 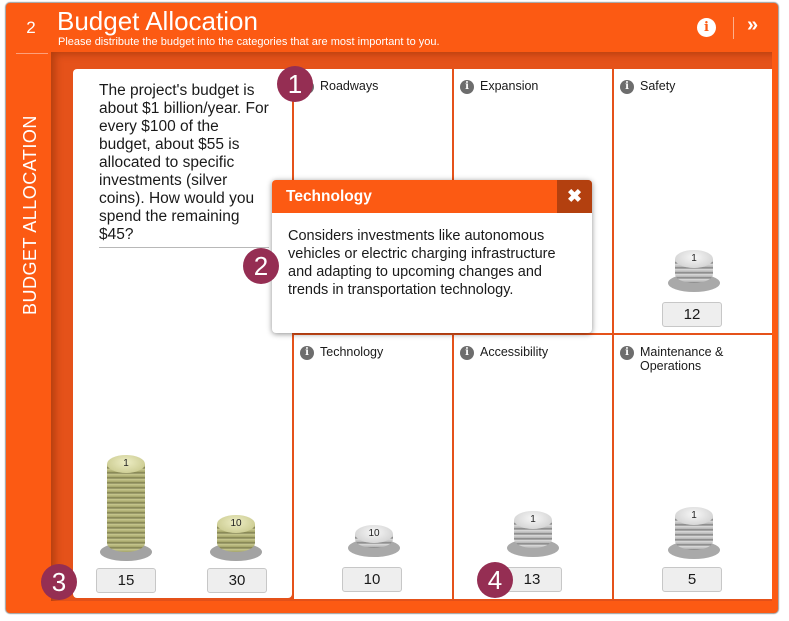 I want to click on category-title: Expansion, so click(x=509, y=86).